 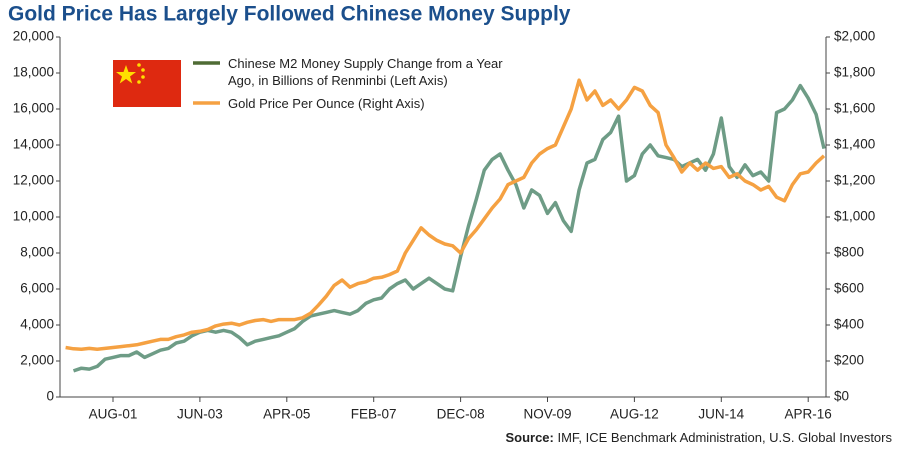 What do you see at coordinates (849, 324) in the screenshot?
I see `y2-tick-label: $400` at bounding box center [849, 324].